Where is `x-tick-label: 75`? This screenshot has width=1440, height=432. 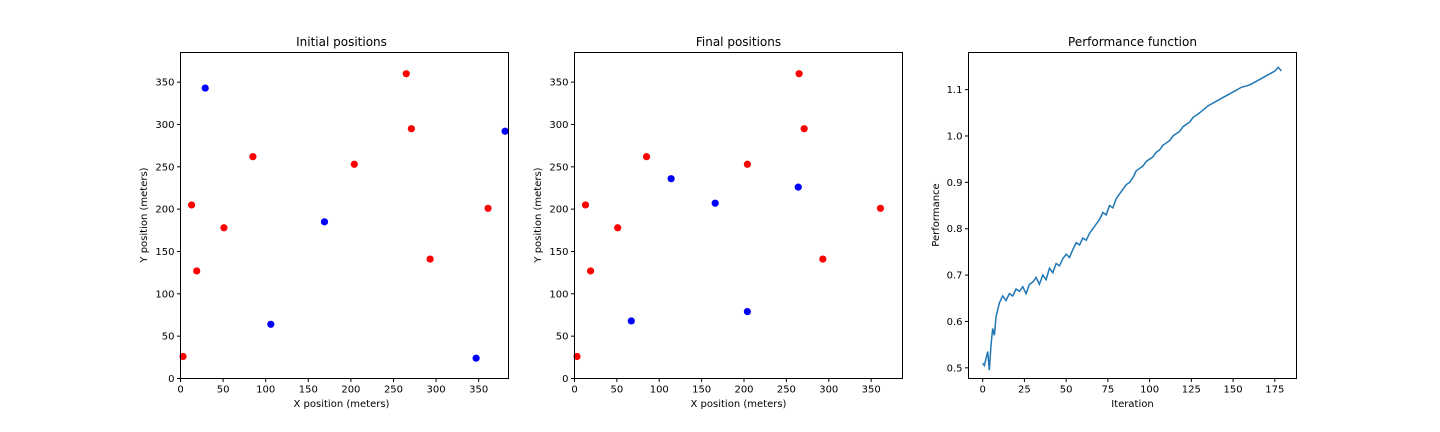
x-tick-label: 75 is located at coordinates (1108, 390).